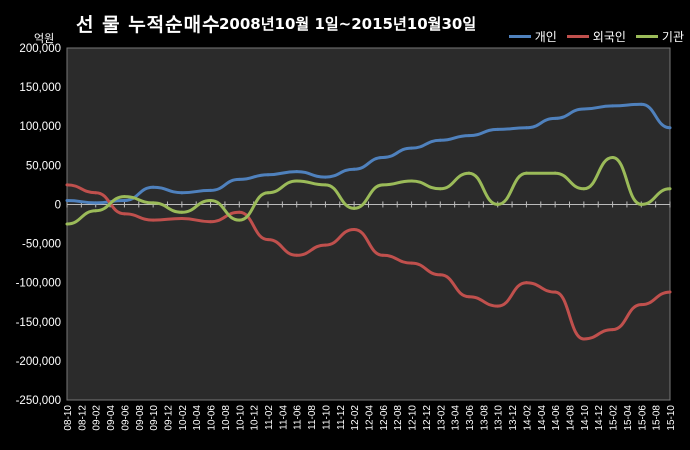 The image size is (690, 450). What do you see at coordinates (312, 417) in the screenshot?
I see `x-tick-label: 11-08` at bounding box center [312, 417].